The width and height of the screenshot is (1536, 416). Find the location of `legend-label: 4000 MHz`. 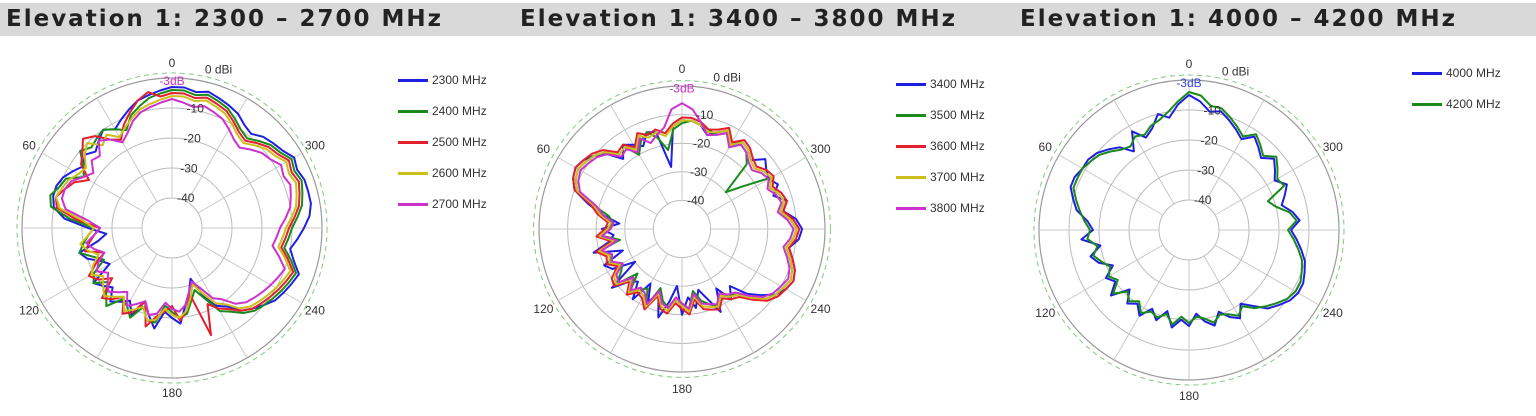

legend-label: 4000 MHz is located at coordinates (1473, 73).